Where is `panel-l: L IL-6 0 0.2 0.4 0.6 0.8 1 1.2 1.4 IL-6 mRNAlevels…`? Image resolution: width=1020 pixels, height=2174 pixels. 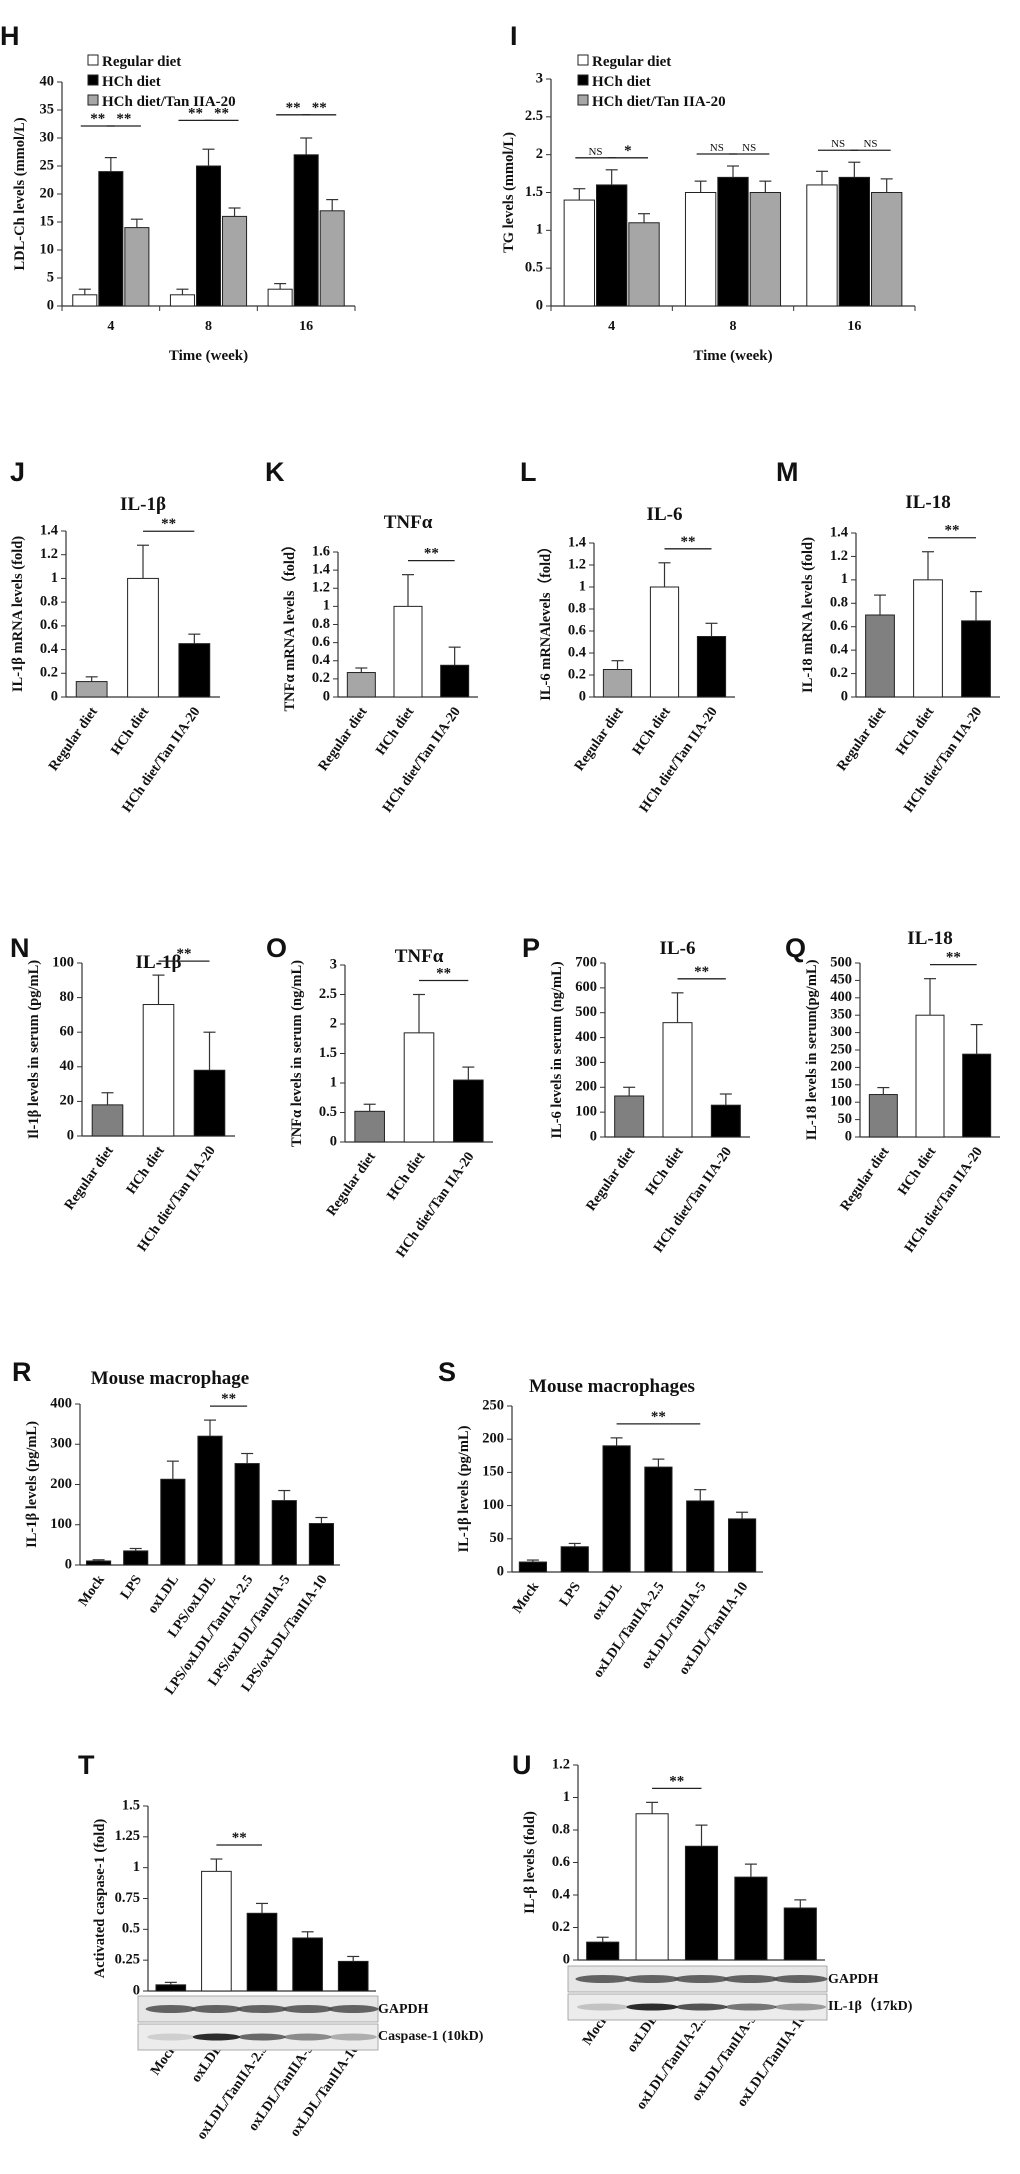
panel-l: L IL-6 0 0.2 0.4 0.6 0.8 1 1.2 1.4 IL-6 mRNAlevels… is located at coordinates (627, 636).